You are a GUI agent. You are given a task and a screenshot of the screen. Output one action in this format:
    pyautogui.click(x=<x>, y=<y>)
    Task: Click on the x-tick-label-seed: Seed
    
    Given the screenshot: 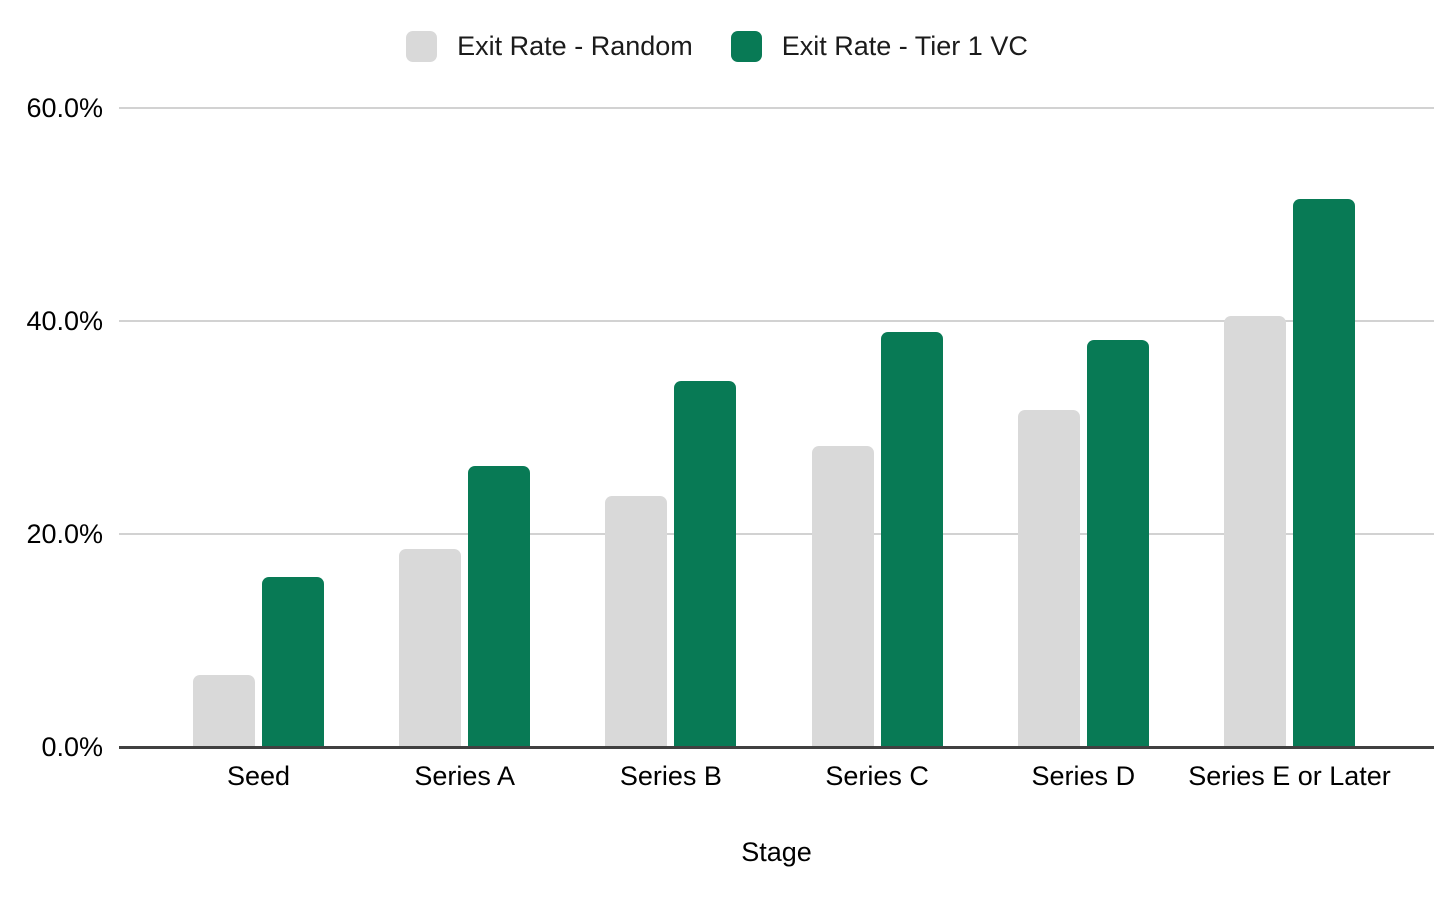 What is the action you would take?
    pyautogui.click(x=258, y=776)
    